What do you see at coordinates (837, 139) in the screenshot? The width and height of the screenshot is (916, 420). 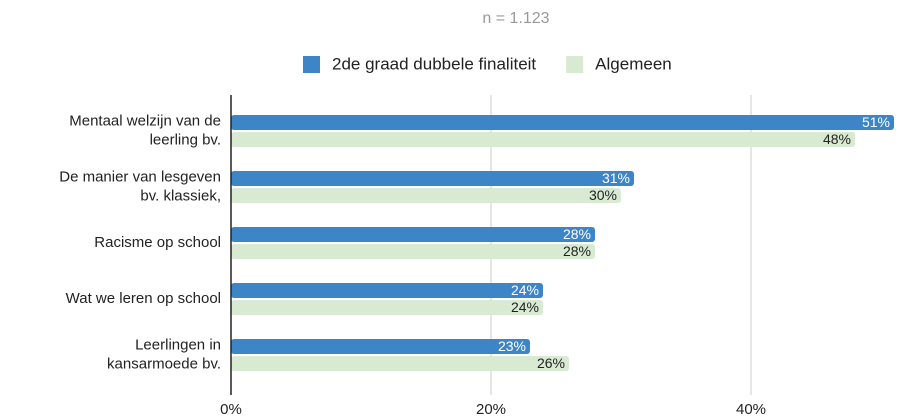 I see `data-label: 48%` at bounding box center [837, 139].